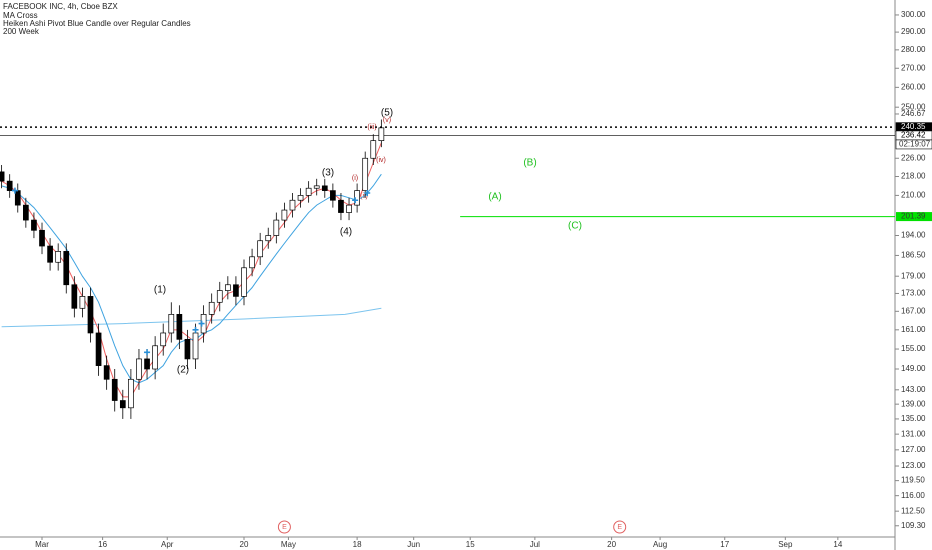  What do you see at coordinates (913, 480) in the screenshot?
I see `y-tick-label: 119.50` at bounding box center [913, 480].